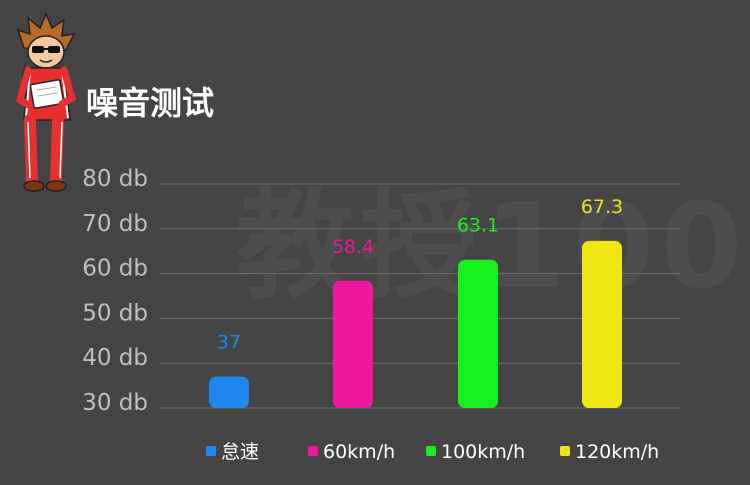 This screenshot has width=750, height=485. What do you see at coordinates (46, 102) in the screenshot?
I see `mascot-illustration` at bounding box center [46, 102].